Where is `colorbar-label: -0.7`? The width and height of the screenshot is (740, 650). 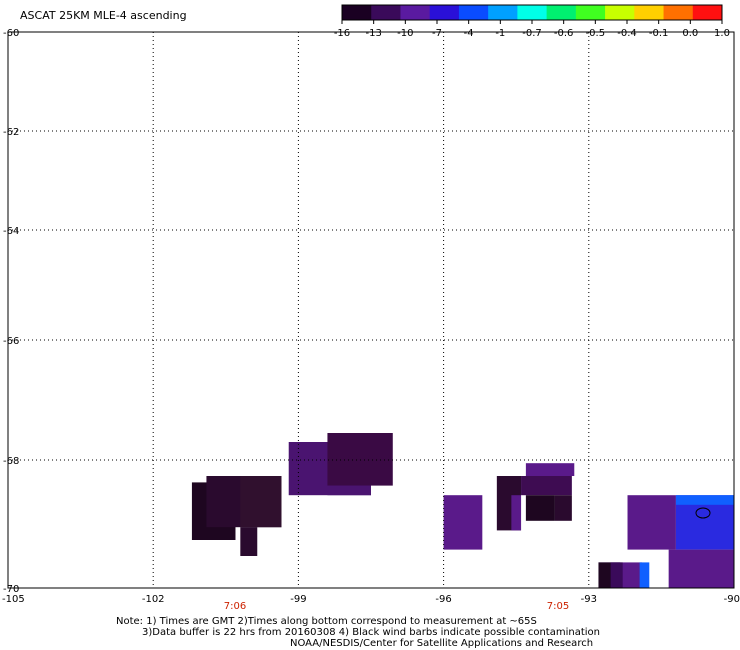
colorbar-label: -0.7 is located at coordinates (532, 33).